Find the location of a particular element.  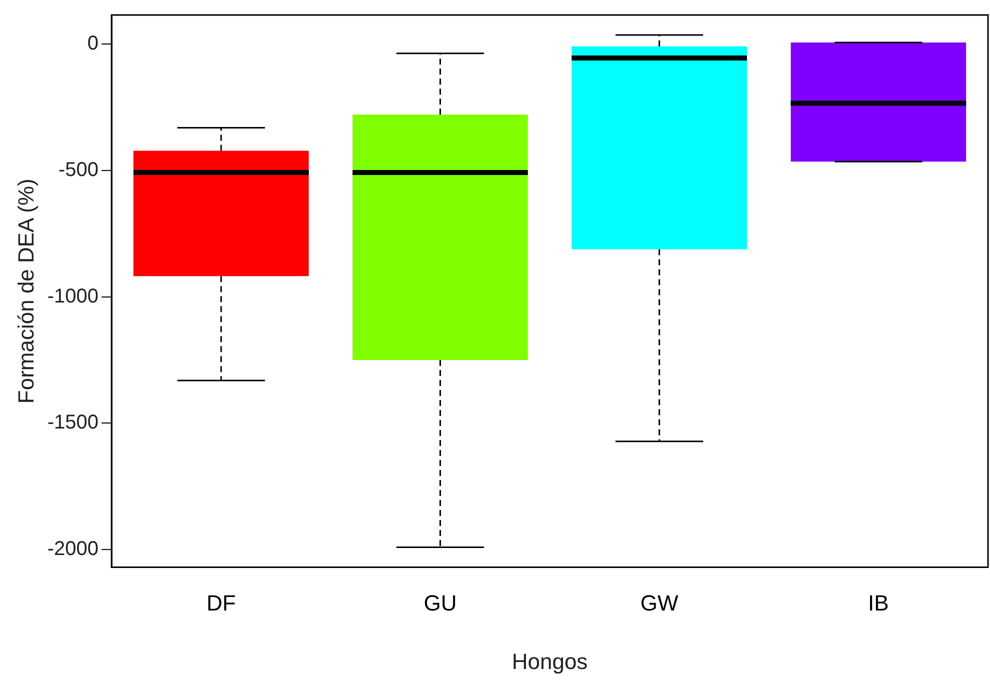

y-axis-title: Formación de DEA (%) is located at coordinates (25, 291).